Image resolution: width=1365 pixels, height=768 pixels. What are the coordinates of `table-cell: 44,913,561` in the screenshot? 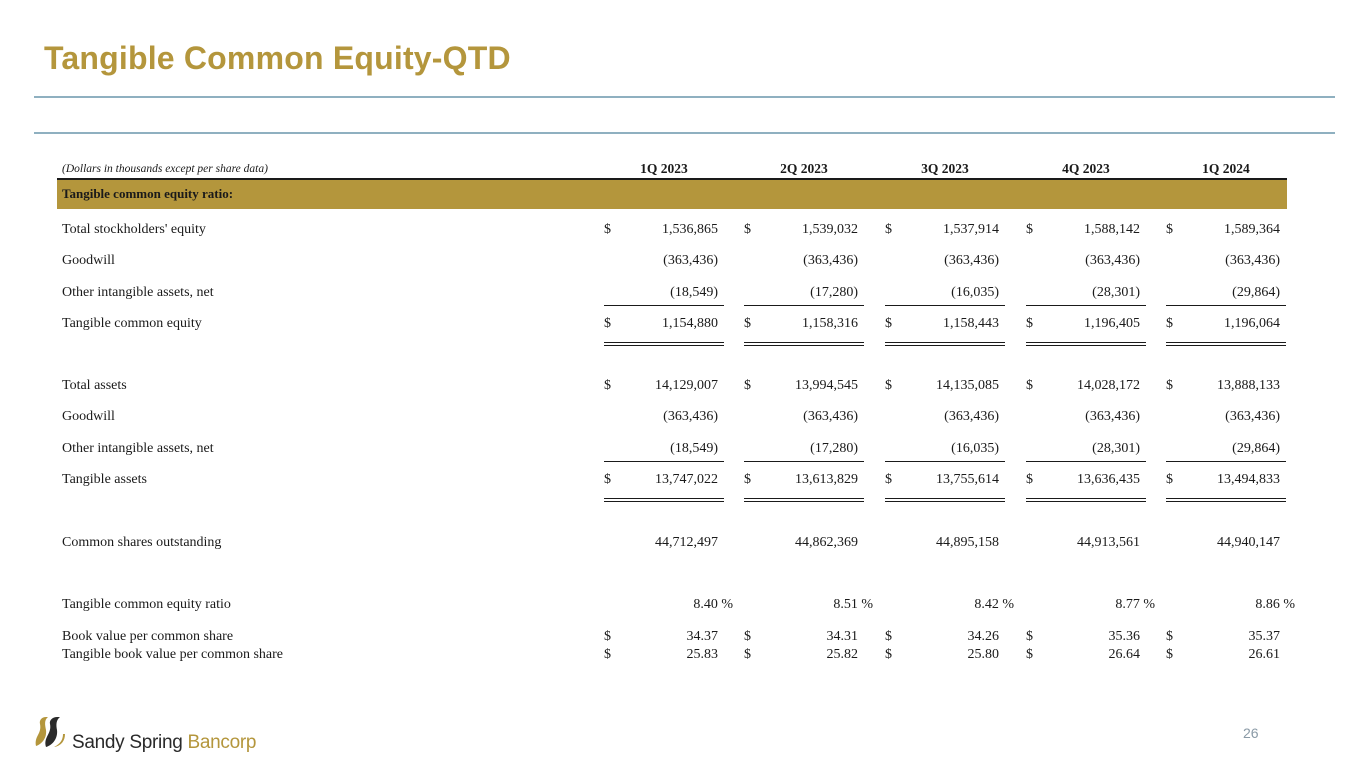 It's located at (1086, 543).